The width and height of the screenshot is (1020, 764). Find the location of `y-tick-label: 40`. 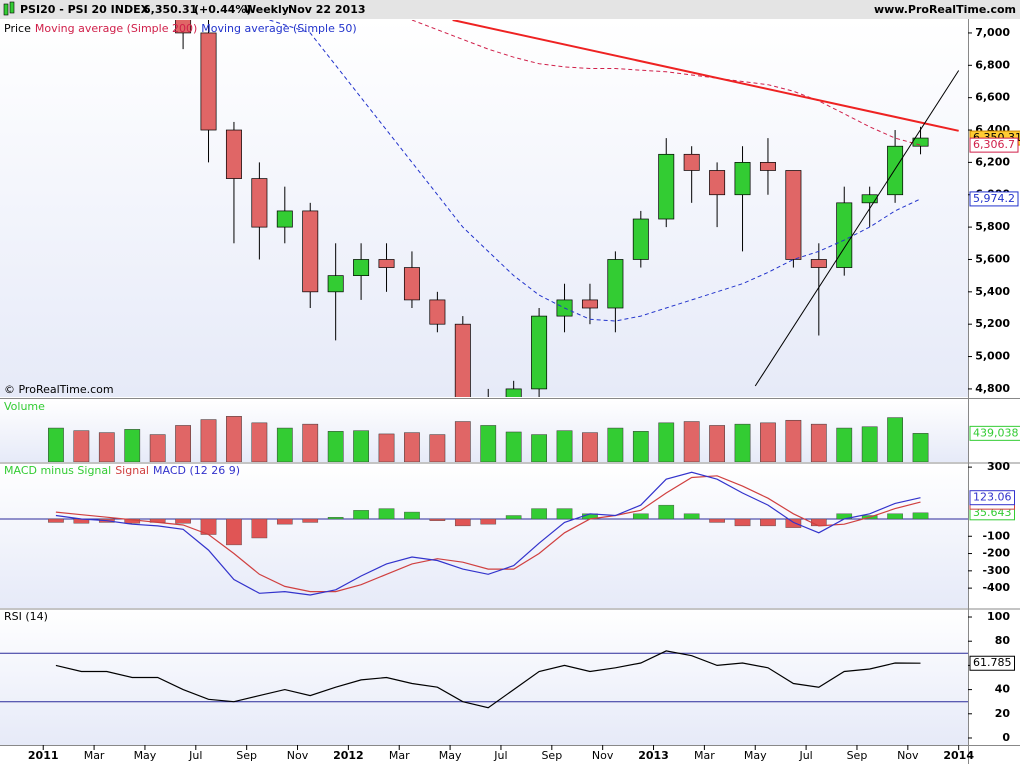

y-tick-label: 40 is located at coordinates (1003, 689).